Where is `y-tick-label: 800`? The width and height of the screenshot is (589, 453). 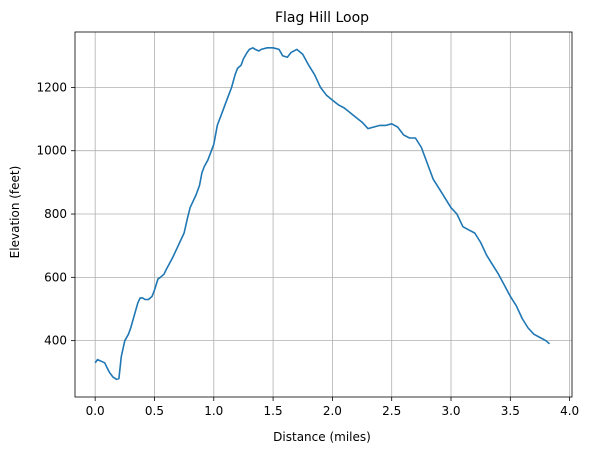 y-tick-label: 800 is located at coordinates (55, 214).